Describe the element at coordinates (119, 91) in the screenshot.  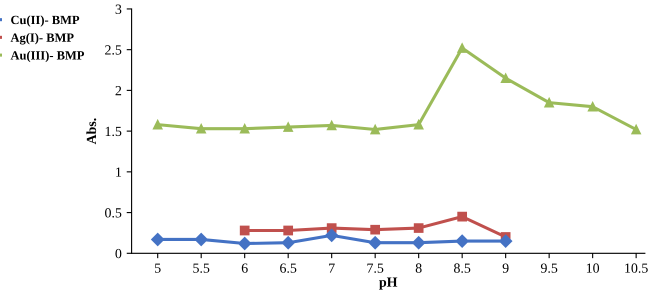
I see `y-tick-label: 2` at that location.